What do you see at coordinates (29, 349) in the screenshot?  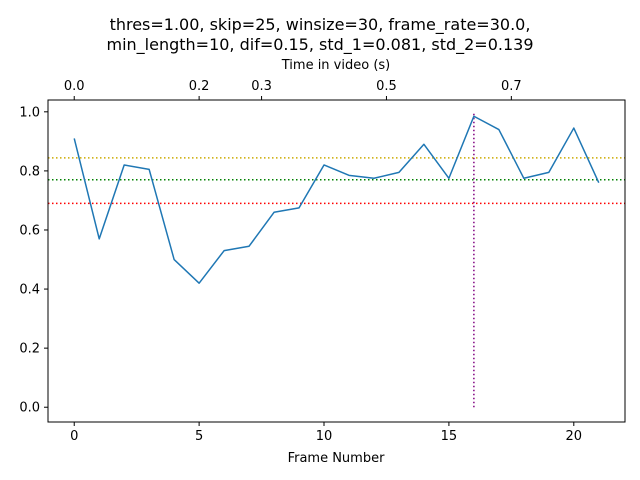 I see `y-tick-label: 0.2` at bounding box center [29, 349].